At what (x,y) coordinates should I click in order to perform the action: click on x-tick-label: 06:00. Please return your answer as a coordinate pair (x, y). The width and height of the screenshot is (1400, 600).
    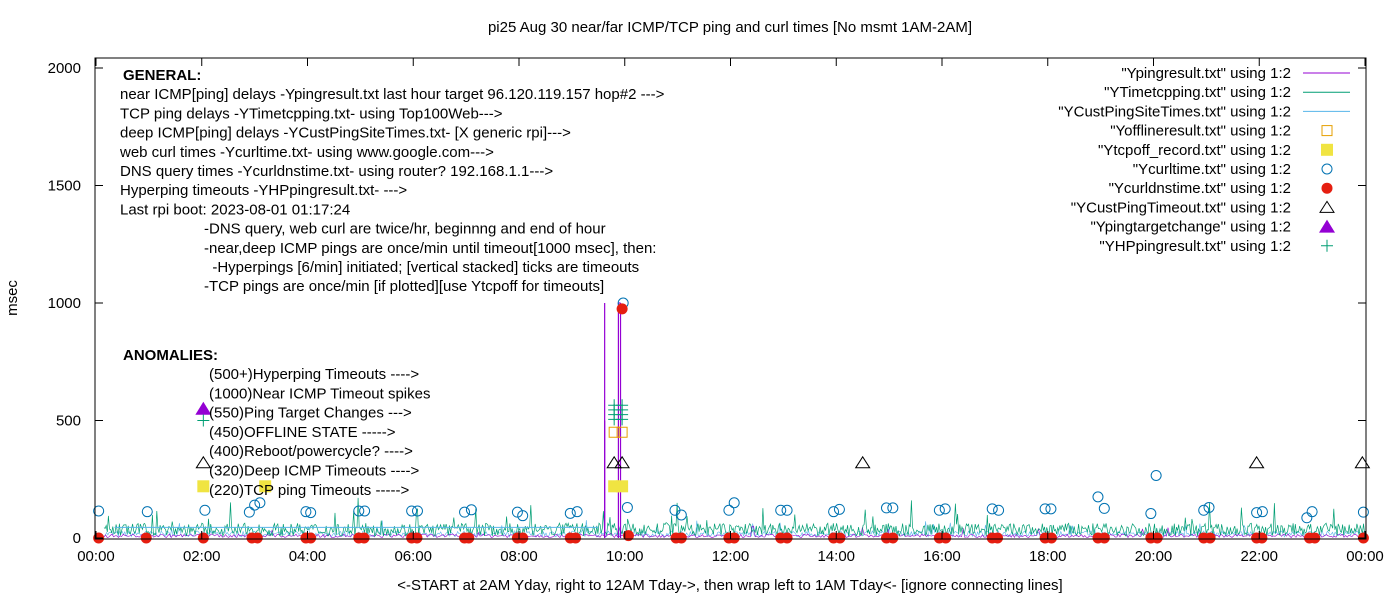
    Looking at the image, I should click on (413, 556).